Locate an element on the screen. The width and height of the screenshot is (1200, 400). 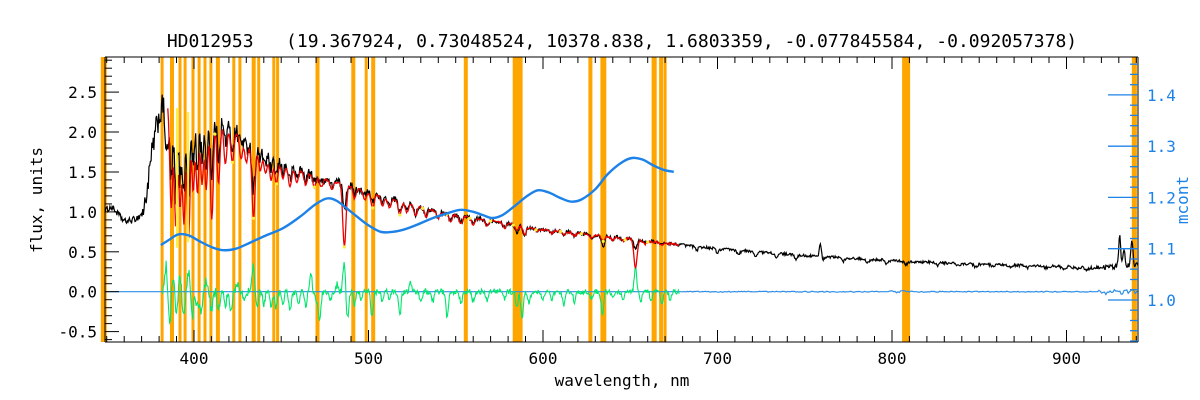
y-left-tick-label: -0.5 is located at coordinates (77, 332).